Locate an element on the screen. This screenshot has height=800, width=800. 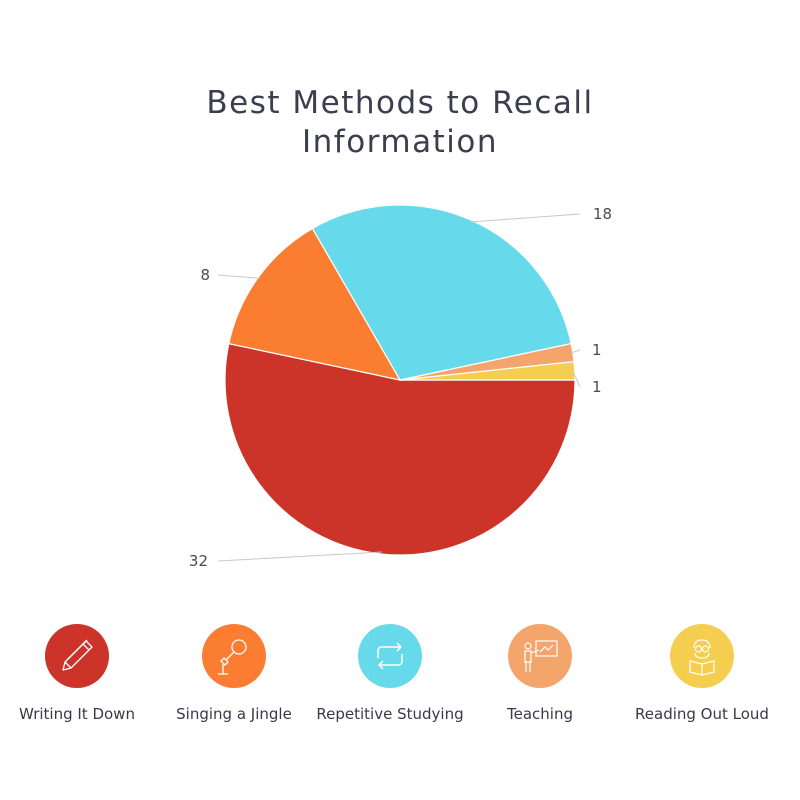
teacher-board-icon is located at coordinates (541, 656).